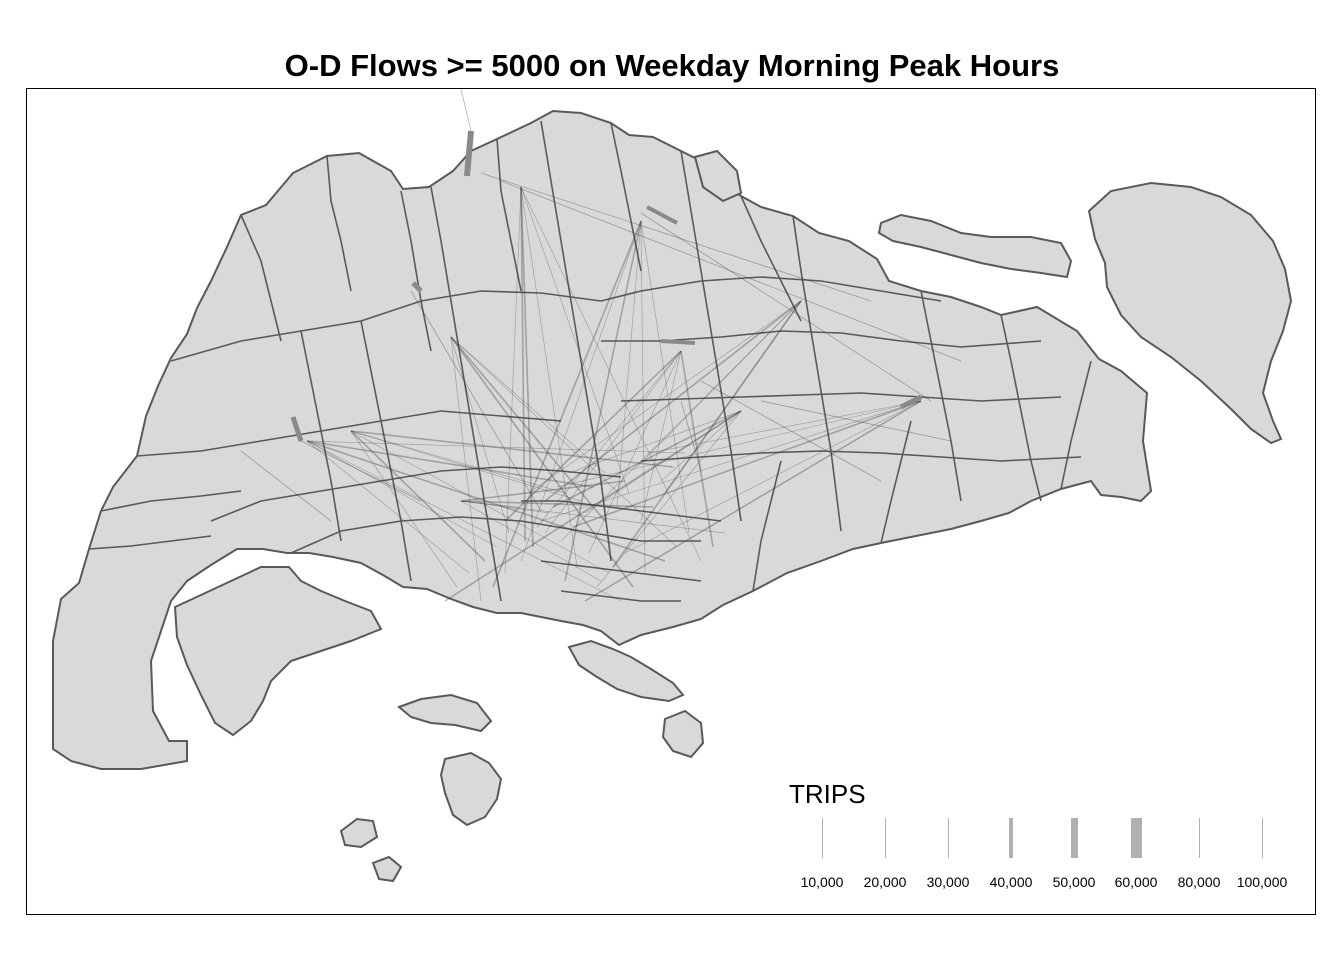  What do you see at coordinates (1011, 882) in the screenshot?
I see `legend-label: 40,000` at bounding box center [1011, 882].